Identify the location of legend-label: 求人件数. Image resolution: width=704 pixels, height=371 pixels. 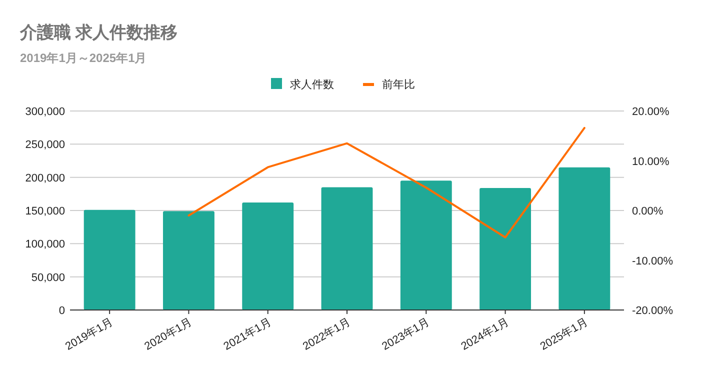
(312, 84).